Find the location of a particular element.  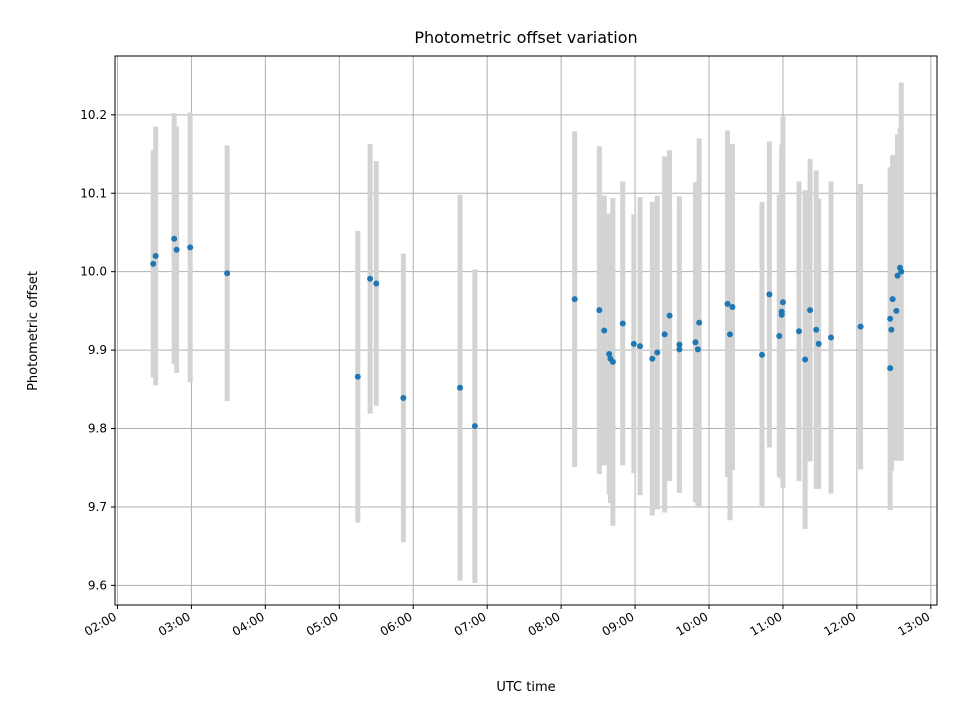

y-tick-label: 9.8 is located at coordinates (97, 429).